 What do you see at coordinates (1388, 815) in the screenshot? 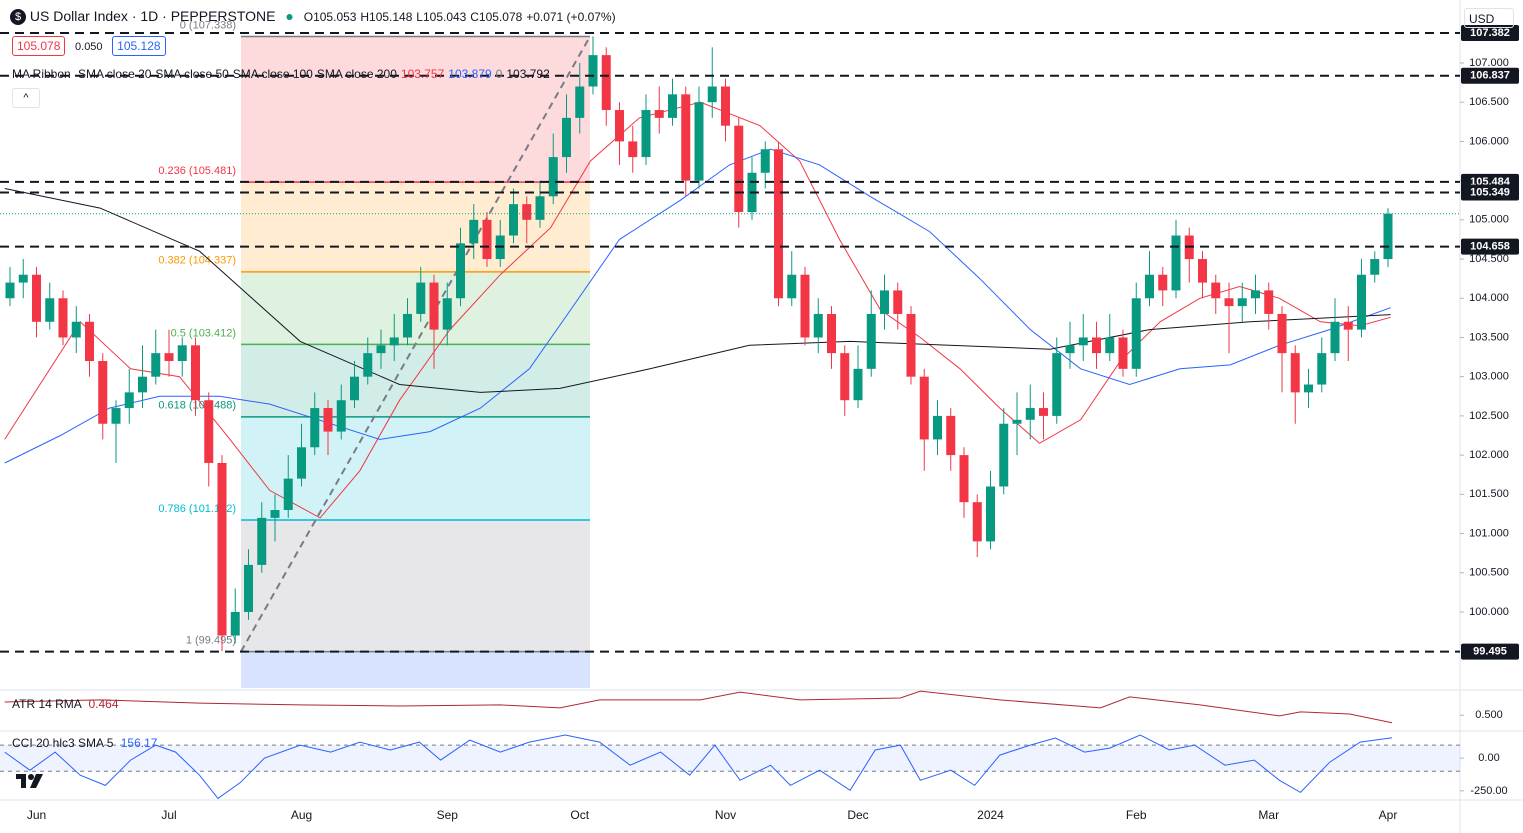
I see `x-tick-label: Apr` at bounding box center [1388, 815].